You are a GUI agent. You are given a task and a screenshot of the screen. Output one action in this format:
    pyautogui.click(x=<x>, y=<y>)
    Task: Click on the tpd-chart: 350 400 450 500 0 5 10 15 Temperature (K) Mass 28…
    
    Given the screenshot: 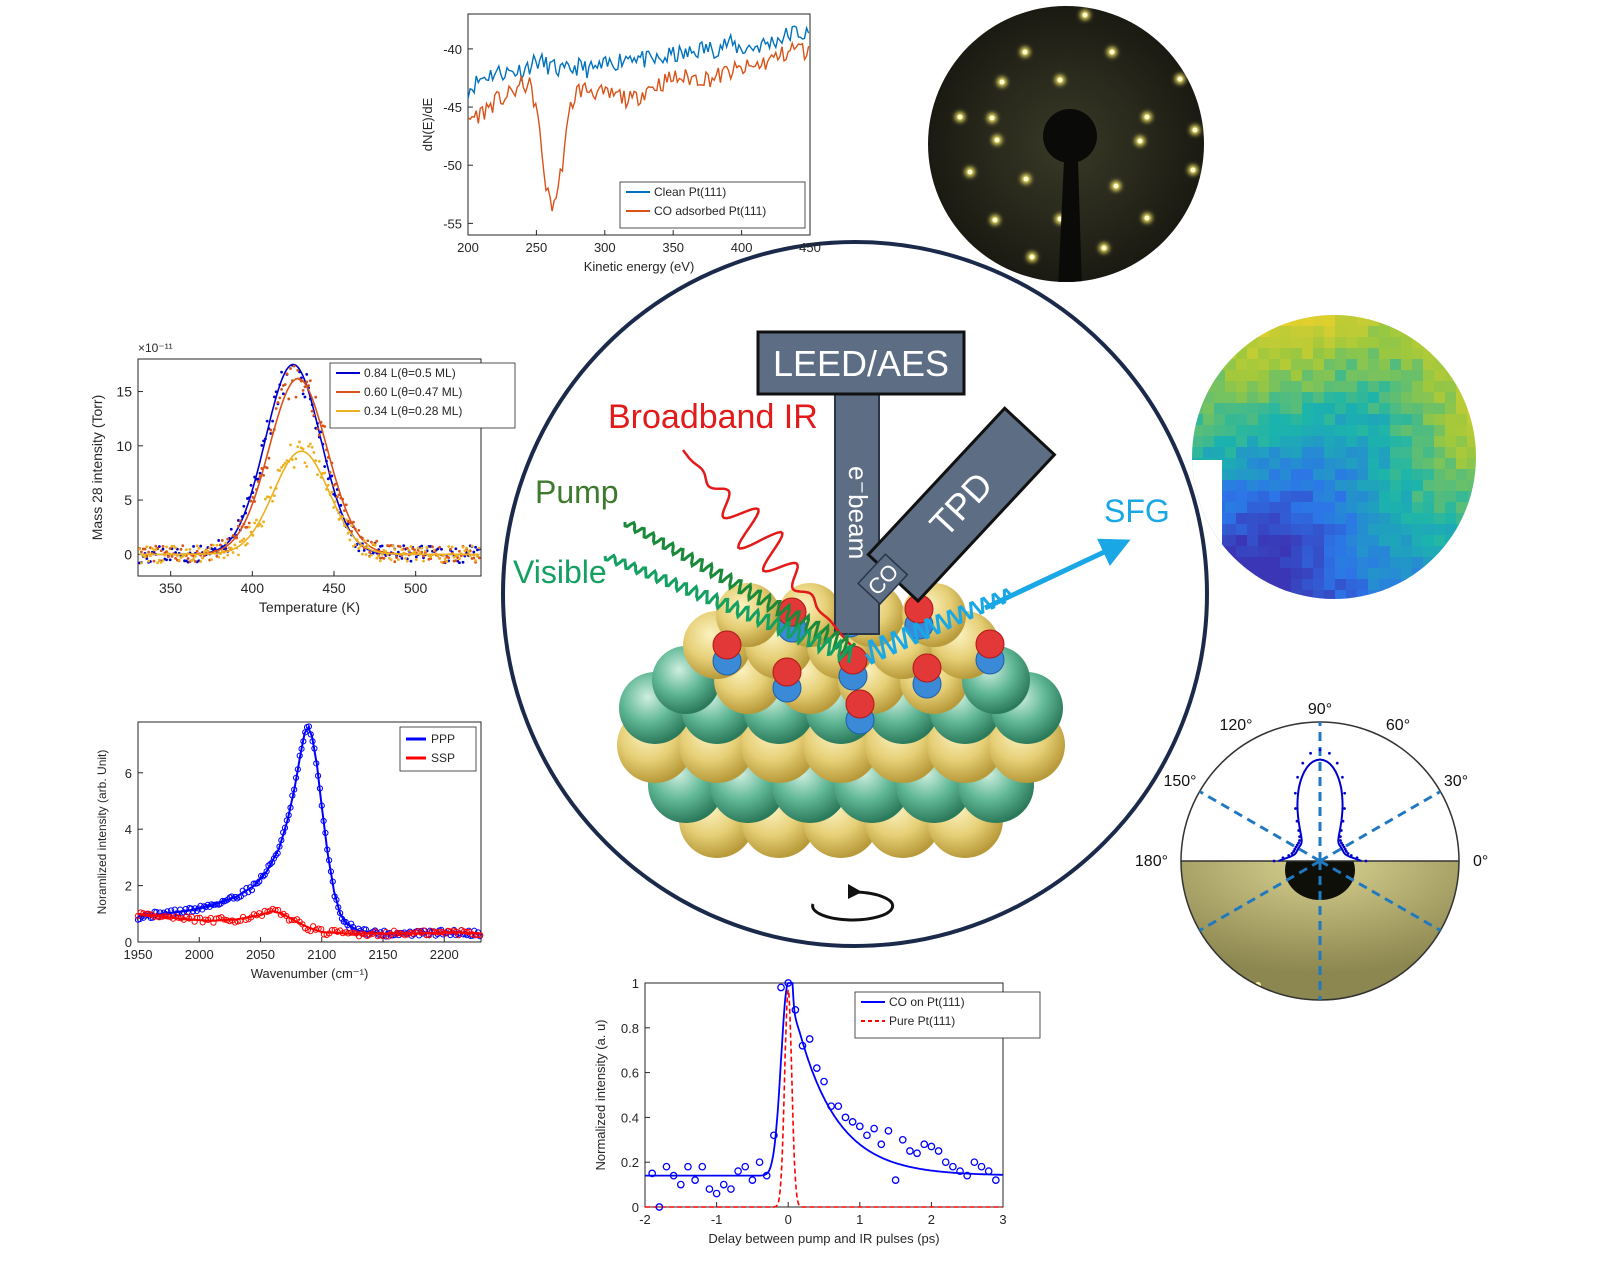 What is the action you would take?
    pyautogui.click(x=302, y=478)
    